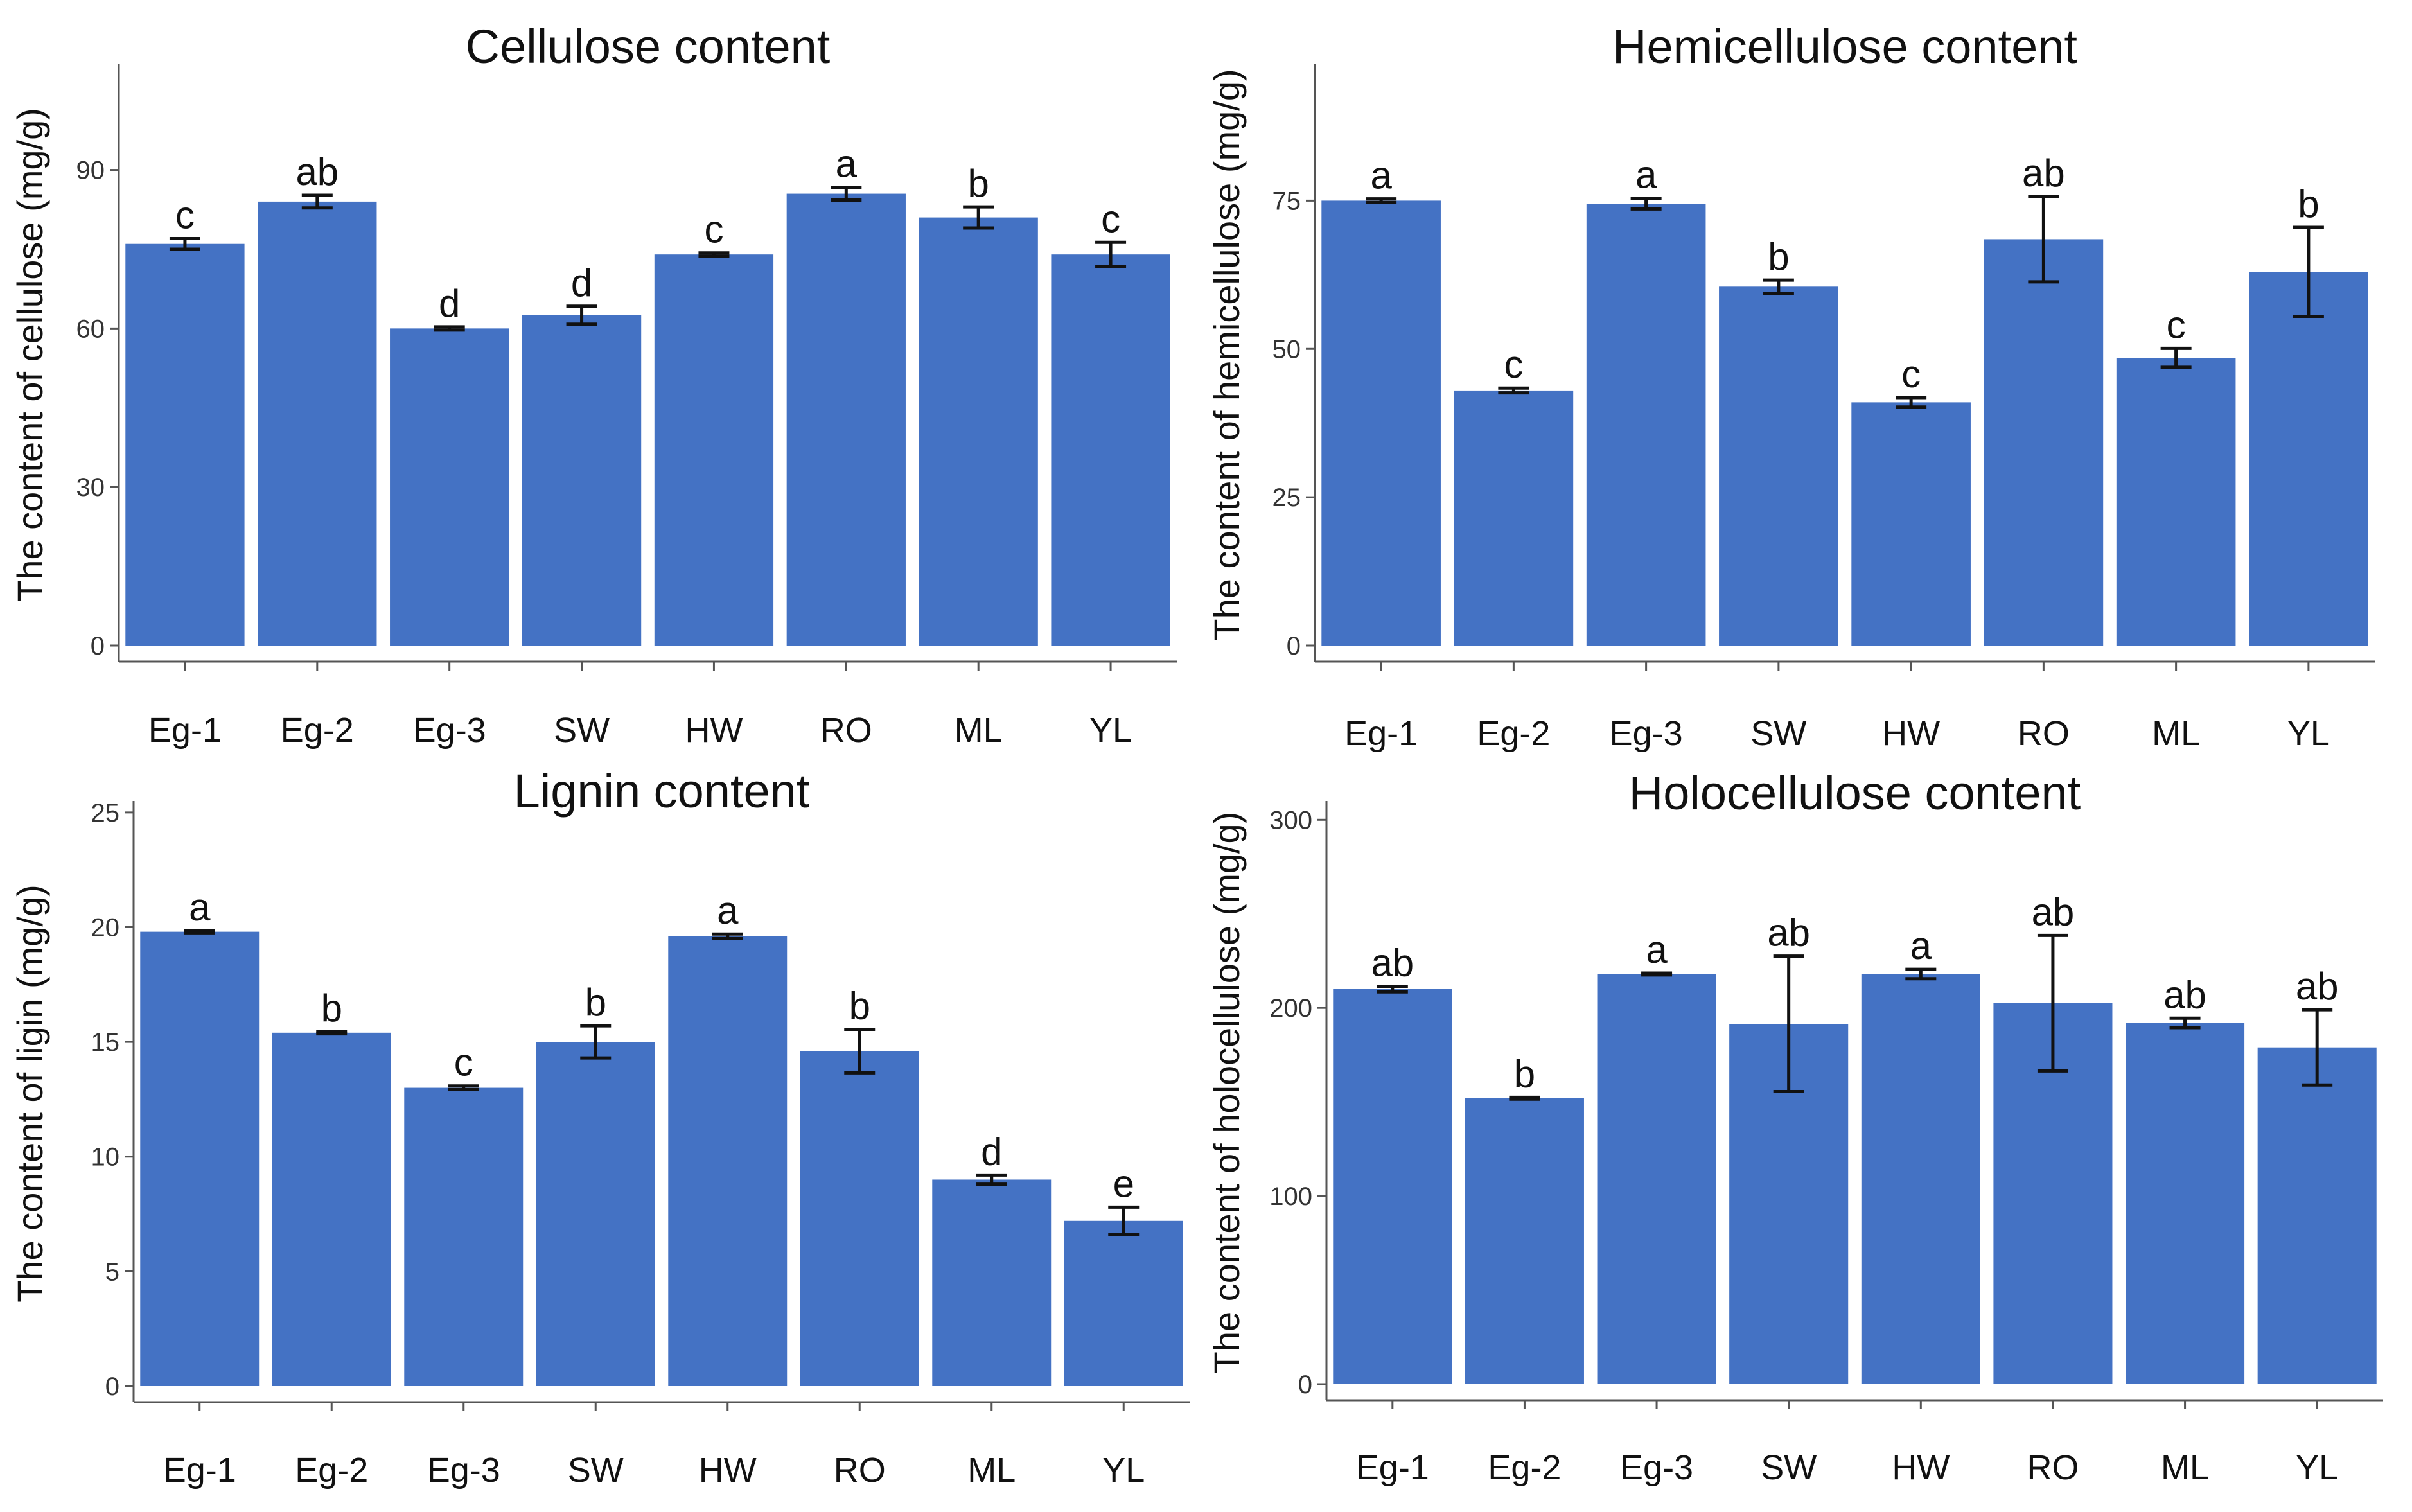 The width and height of the screenshot is (2412, 1512). Describe the element at coordinates (1855, 793) in the screenshot. I see `chart-title: Holocellulose content` at that location.